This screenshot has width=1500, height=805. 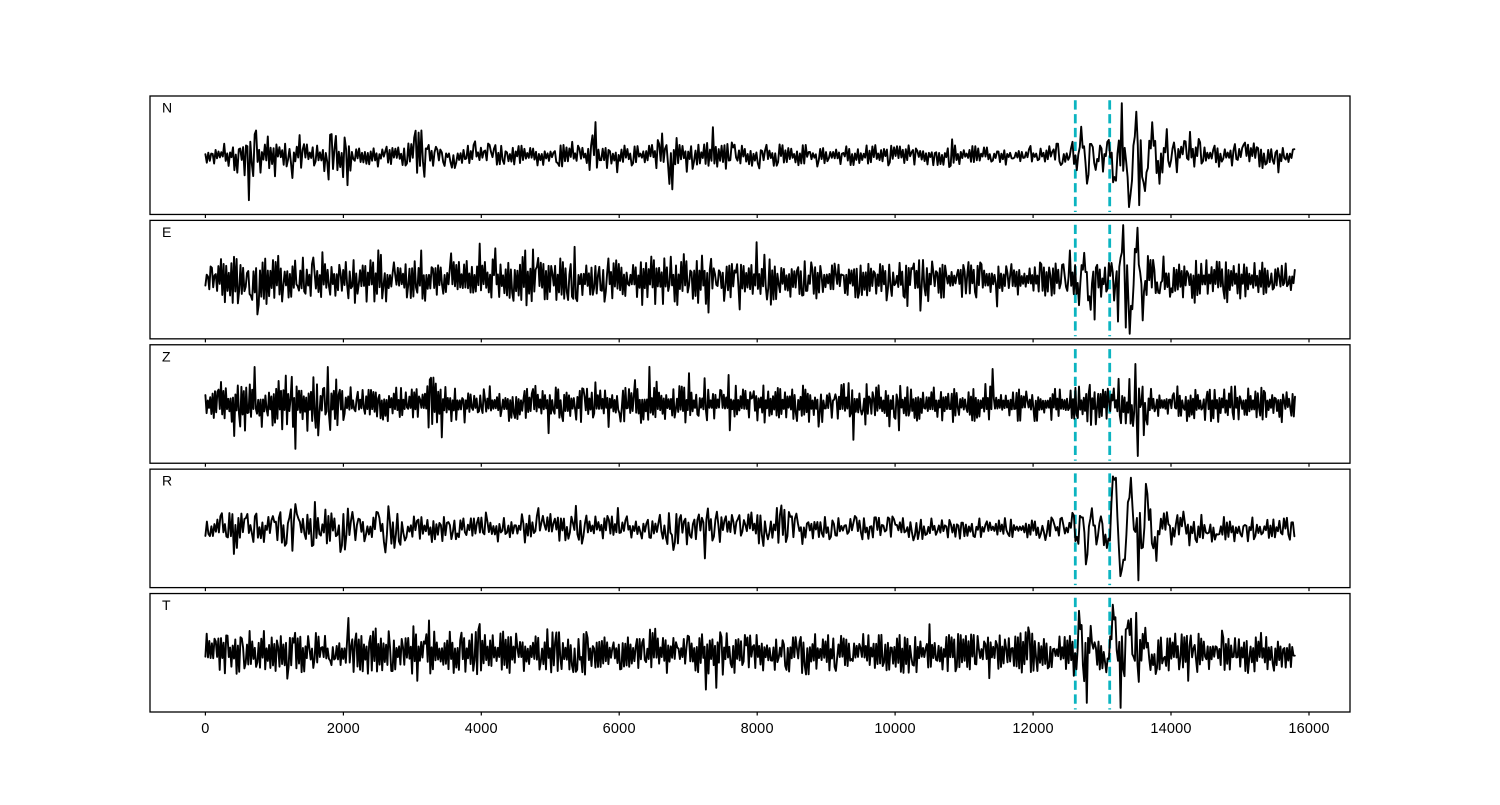 I want to click on svg-text: N, so click(x=167, y=108).